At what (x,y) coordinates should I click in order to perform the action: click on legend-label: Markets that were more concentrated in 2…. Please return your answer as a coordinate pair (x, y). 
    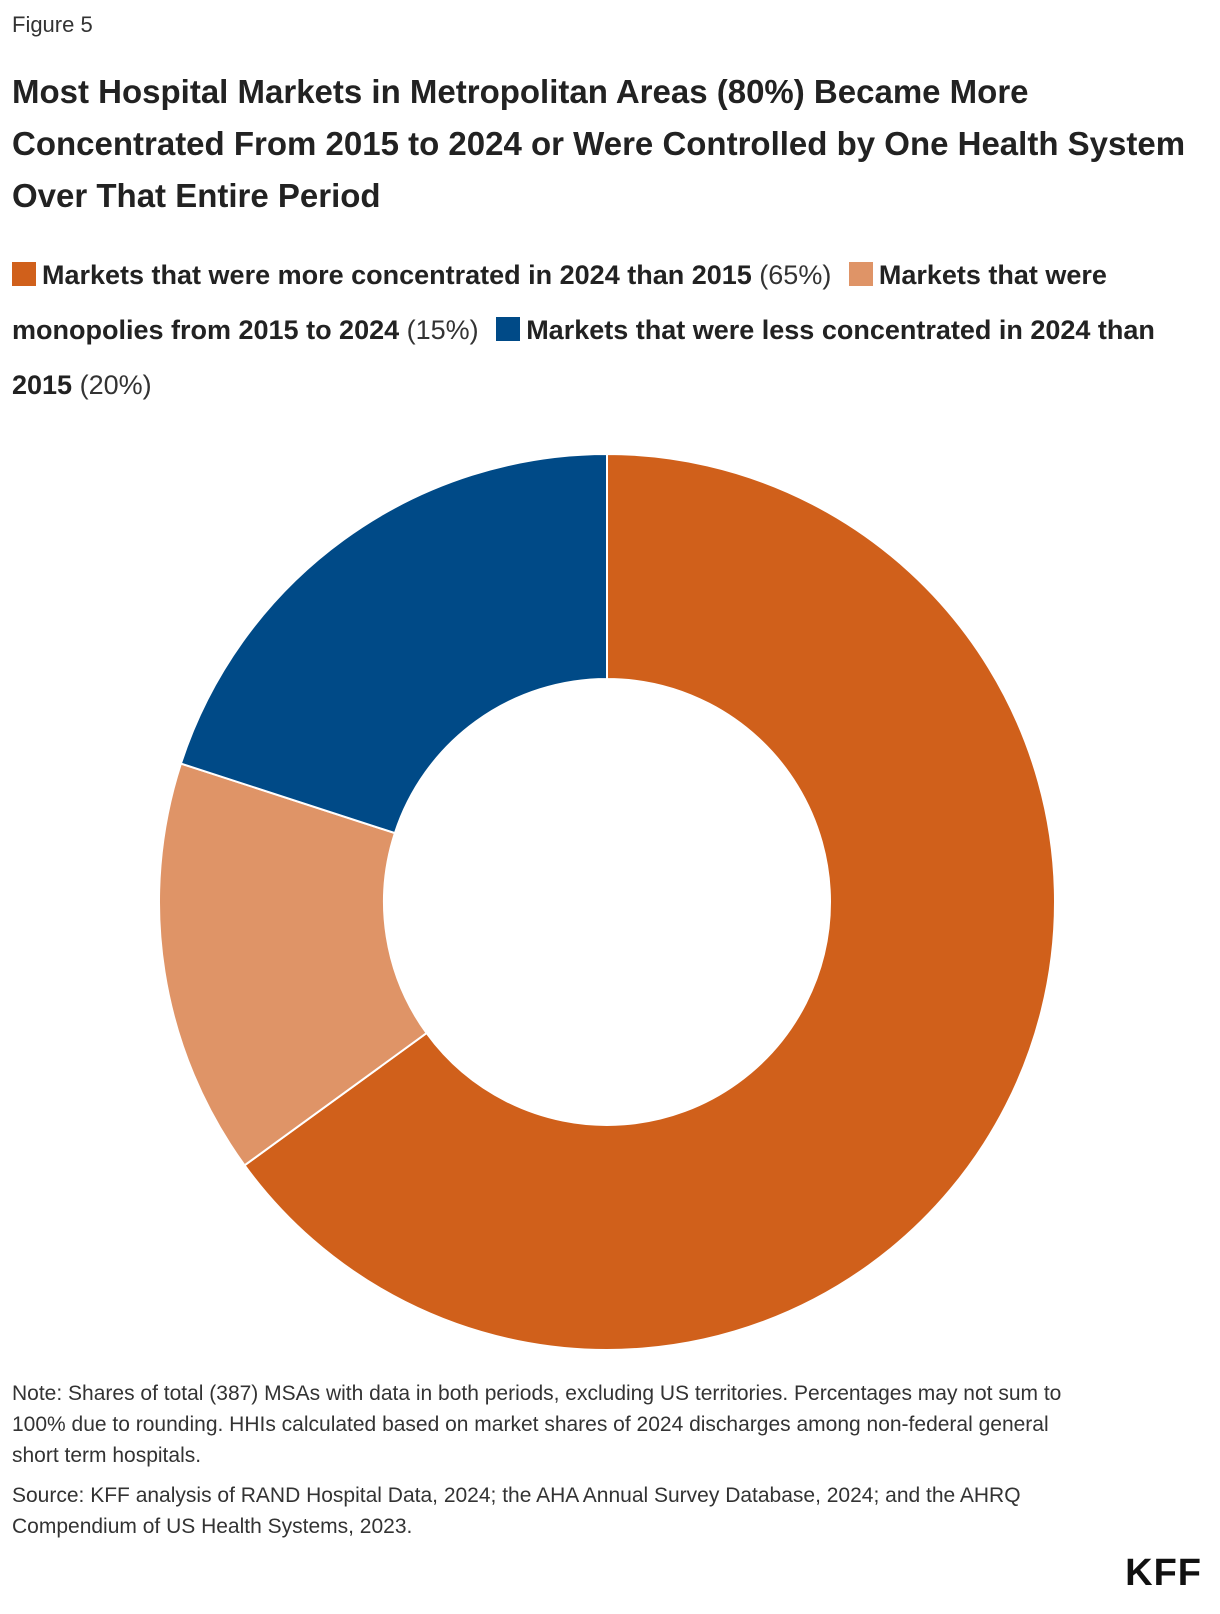
    Looking at the image, I should click on (397, 275).